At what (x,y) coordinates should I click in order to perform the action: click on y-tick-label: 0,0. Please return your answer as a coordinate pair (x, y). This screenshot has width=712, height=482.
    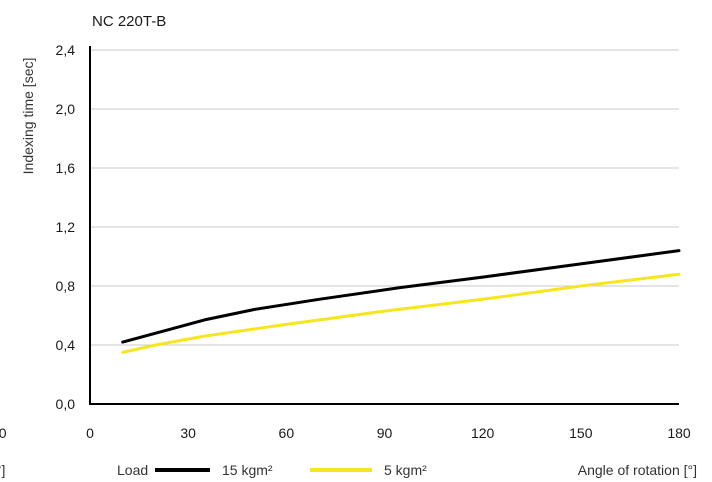
    Looking at the image, I should click on (66, 404).